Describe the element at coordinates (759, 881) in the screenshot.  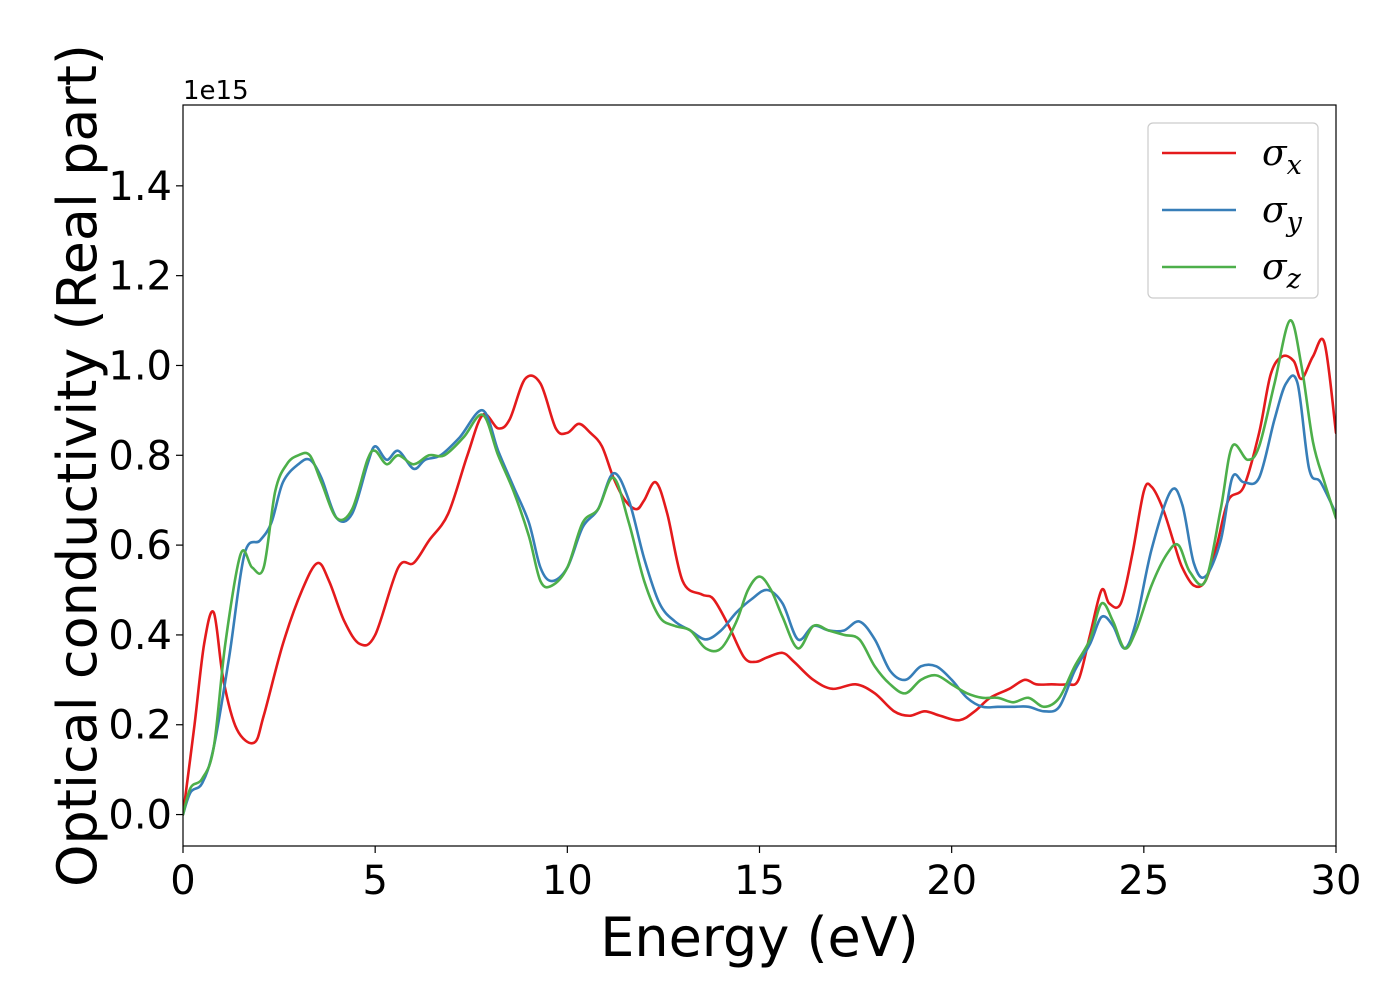
I see `x-tick-label: 15` at that location.